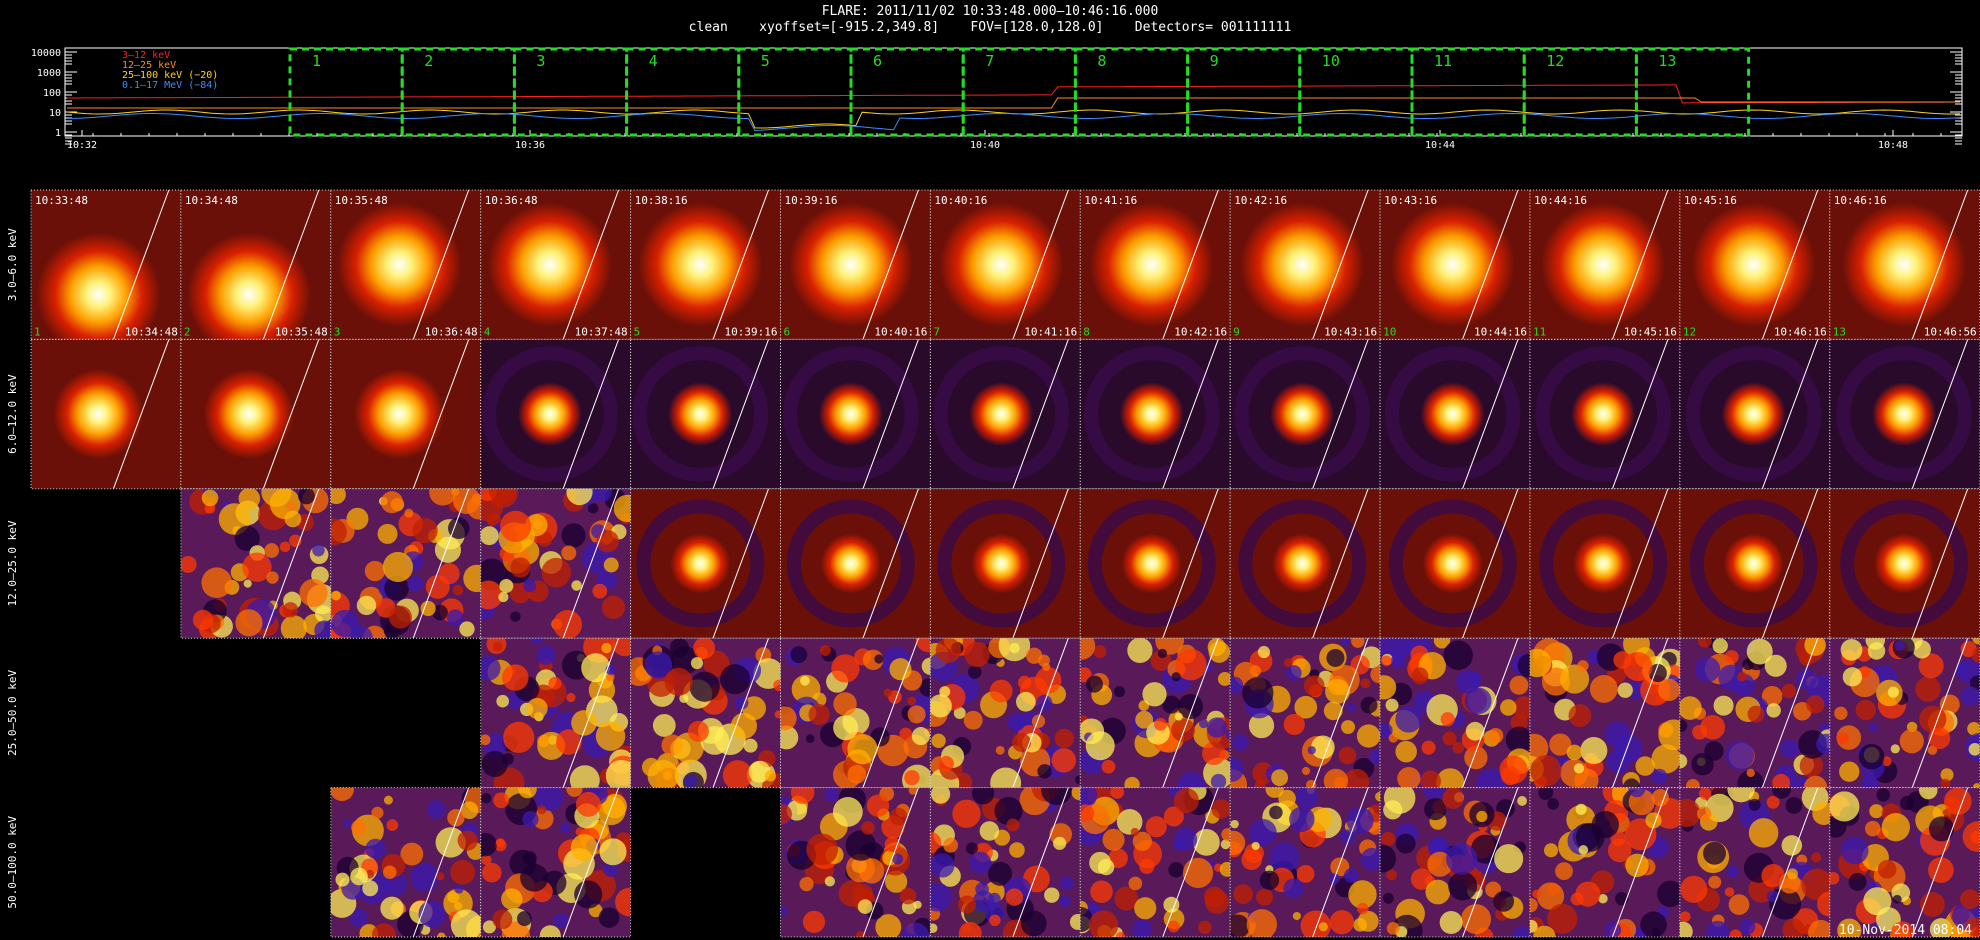 This screenshot has width=1980, height=940. What do you see at coordinates (1050, 331) in the screenshot?
I see `panel-end-time: 10:41:16` at bounding box center [1050, 331].